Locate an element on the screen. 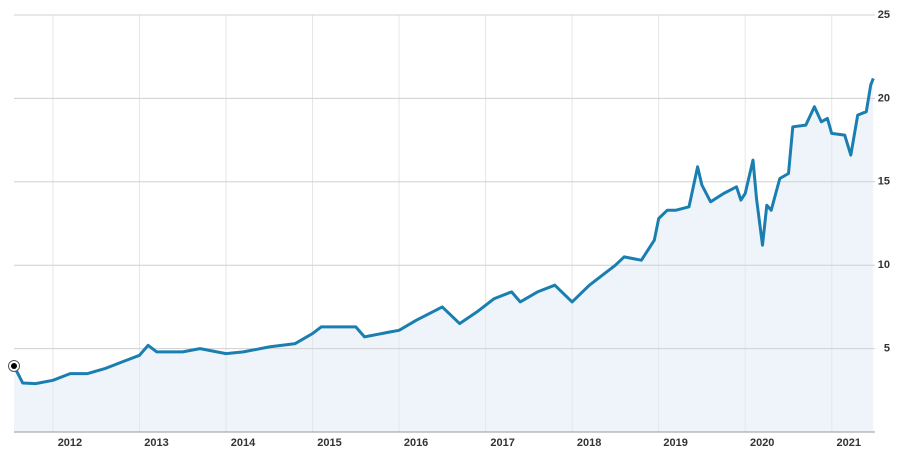 This screenshot has width=902, height=454. y-tick-label: 15 is located at coordinates (884, 182).